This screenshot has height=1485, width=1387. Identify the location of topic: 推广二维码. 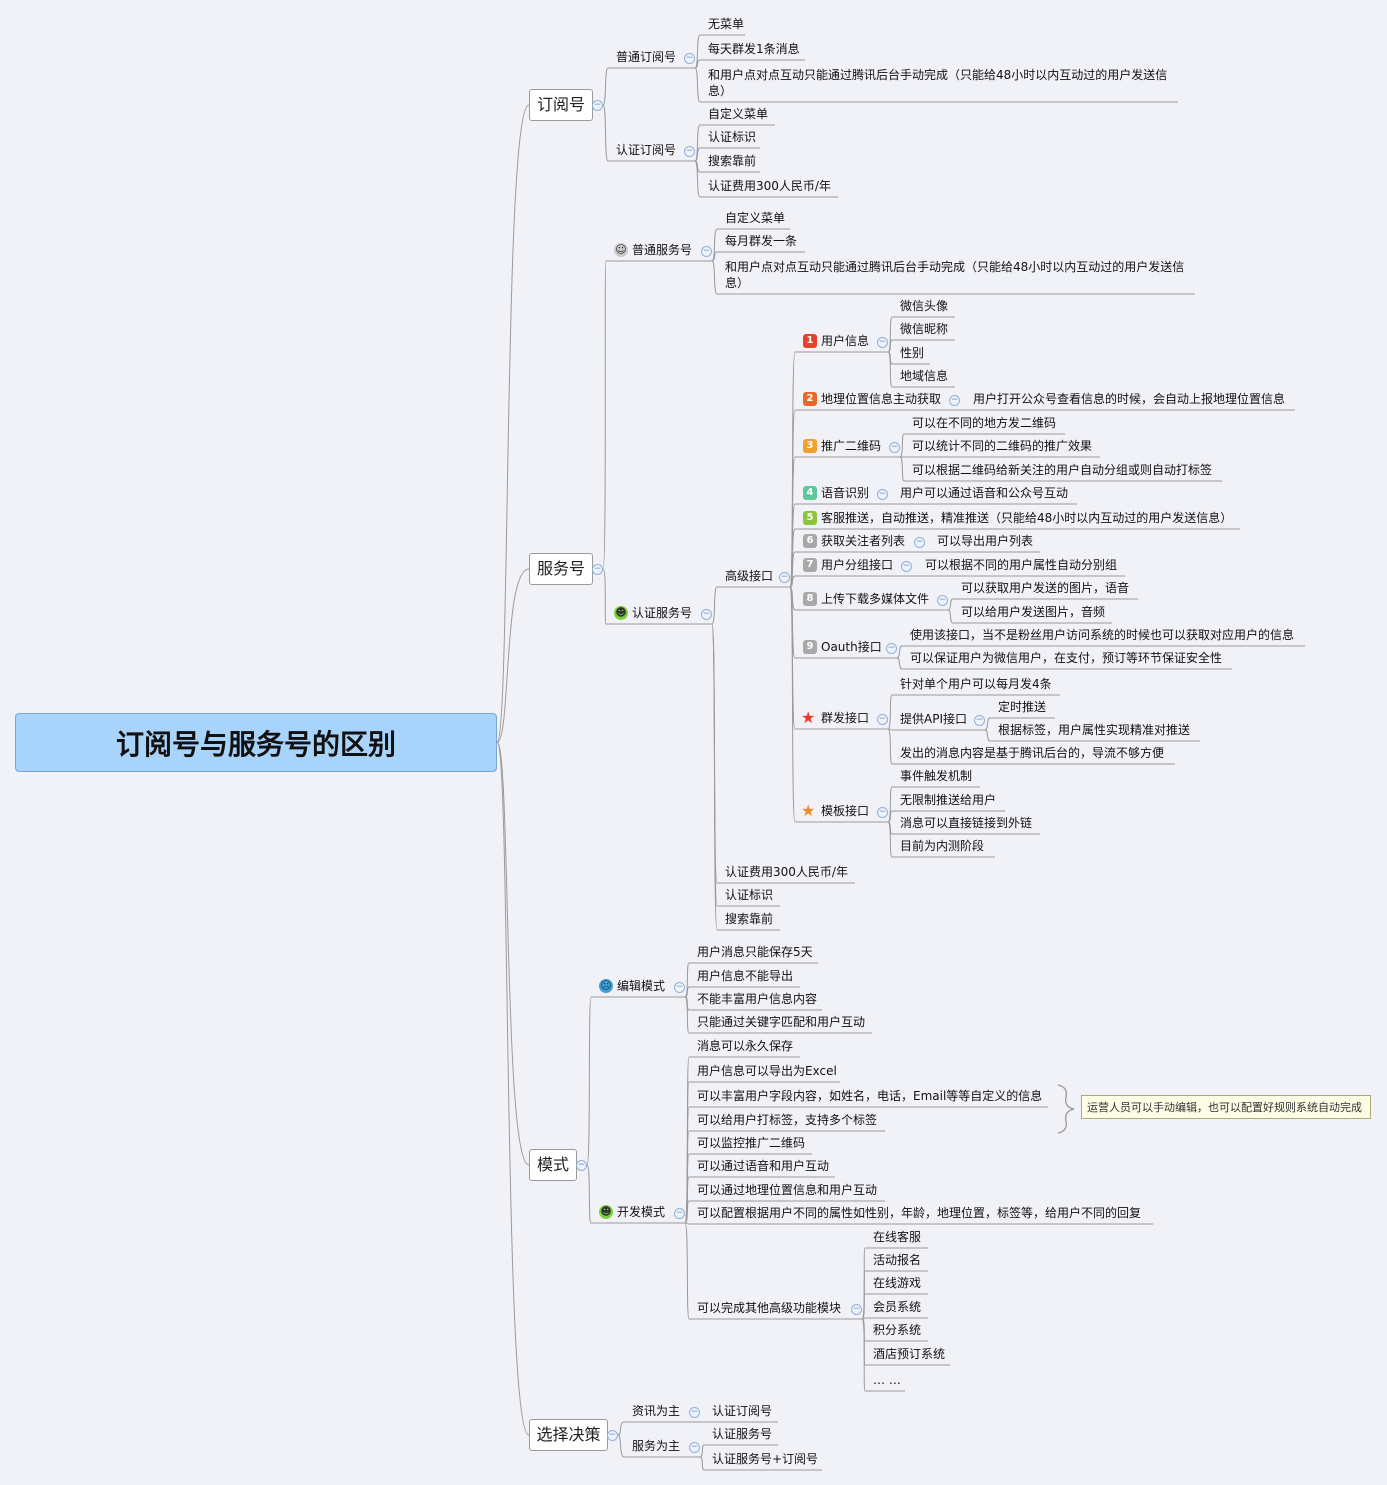
(851, 446).